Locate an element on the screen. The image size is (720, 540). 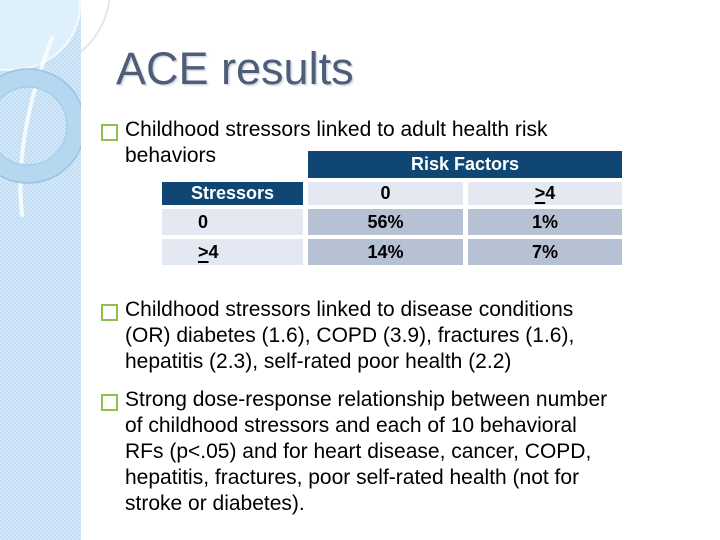
ring-icon is located at coordinates (40, 126).